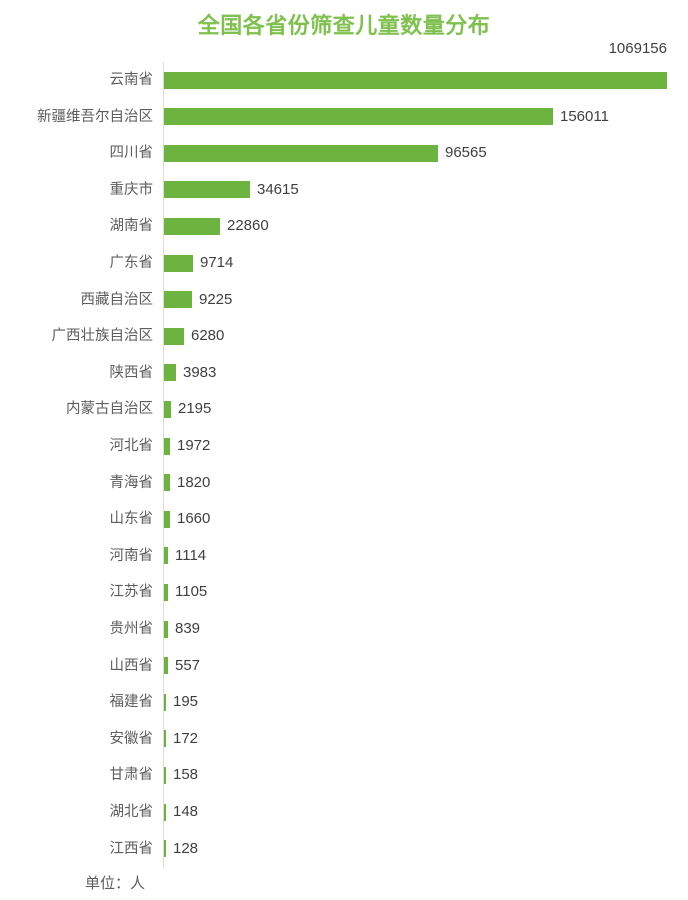  I want to click on bar-wrapper: 9714, so click(198, 263).